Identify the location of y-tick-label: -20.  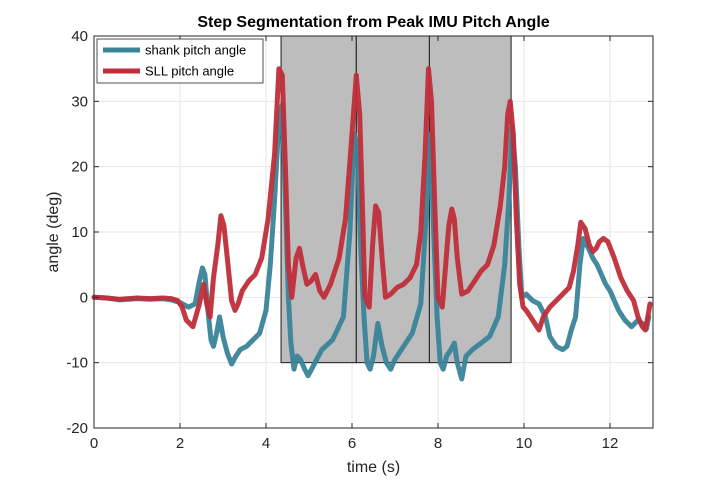
(77, 428).